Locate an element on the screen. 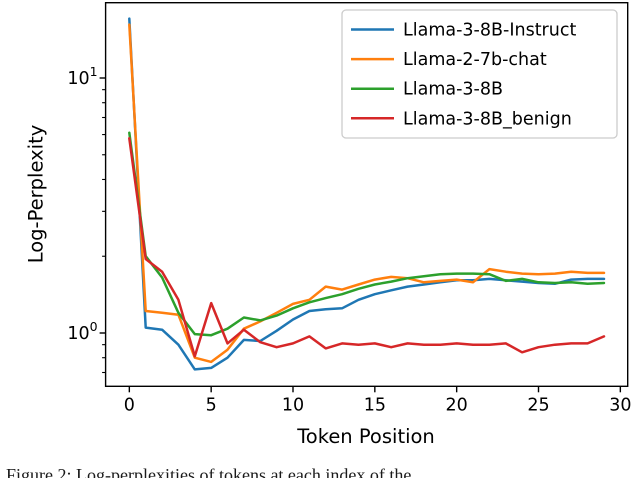 This screenshot has width=632, height=478. y-tick-label: 10¹ is located at coordinates (82, 76).